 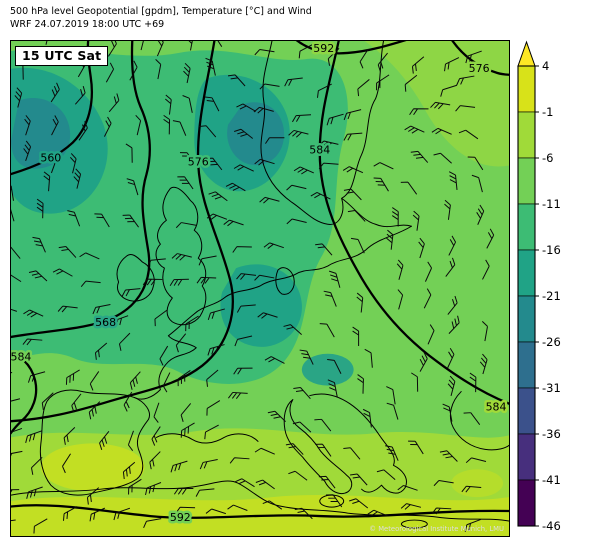 I want to click on coastline-italy, so click(x=318, y=447).